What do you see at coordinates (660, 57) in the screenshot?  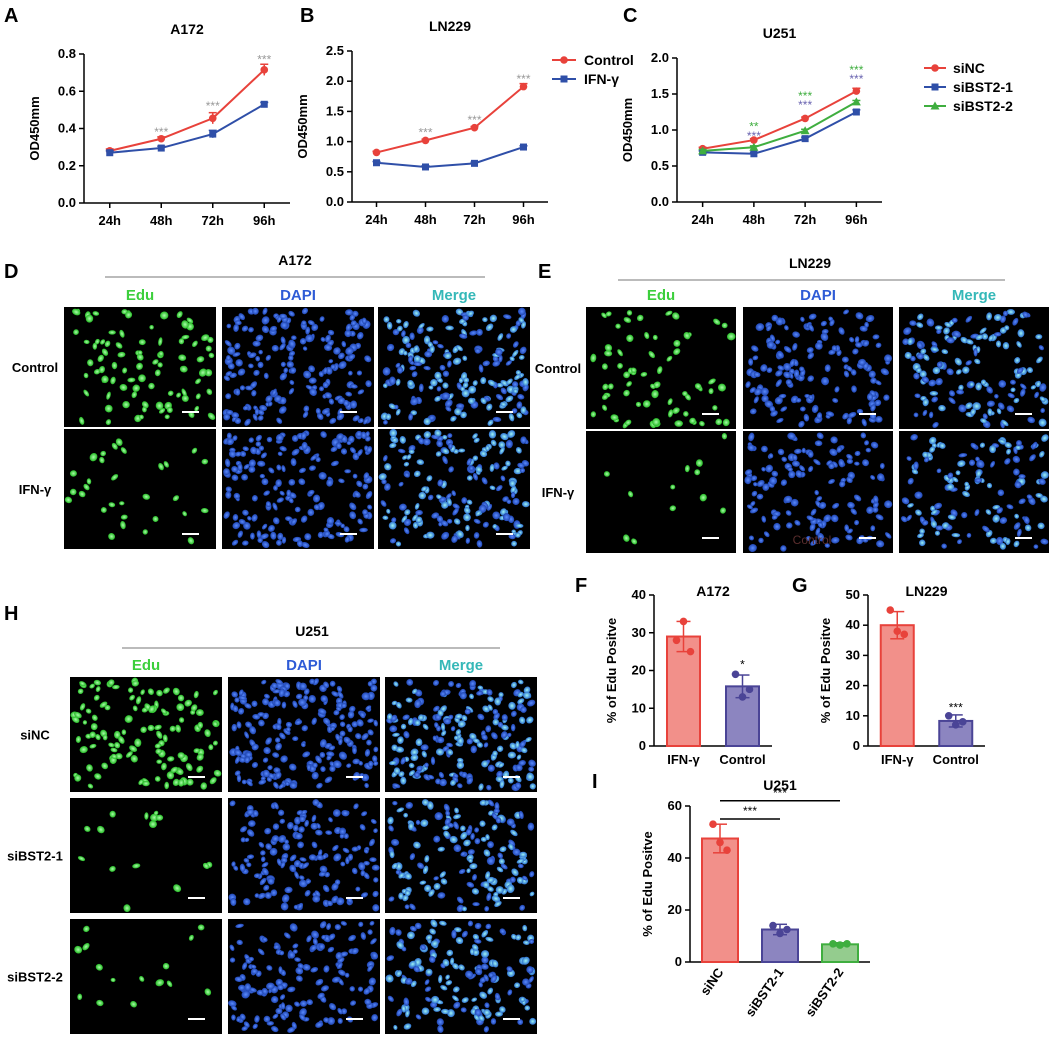 I see `y-tick-label: 2.0` at bounding box center [660, 57].